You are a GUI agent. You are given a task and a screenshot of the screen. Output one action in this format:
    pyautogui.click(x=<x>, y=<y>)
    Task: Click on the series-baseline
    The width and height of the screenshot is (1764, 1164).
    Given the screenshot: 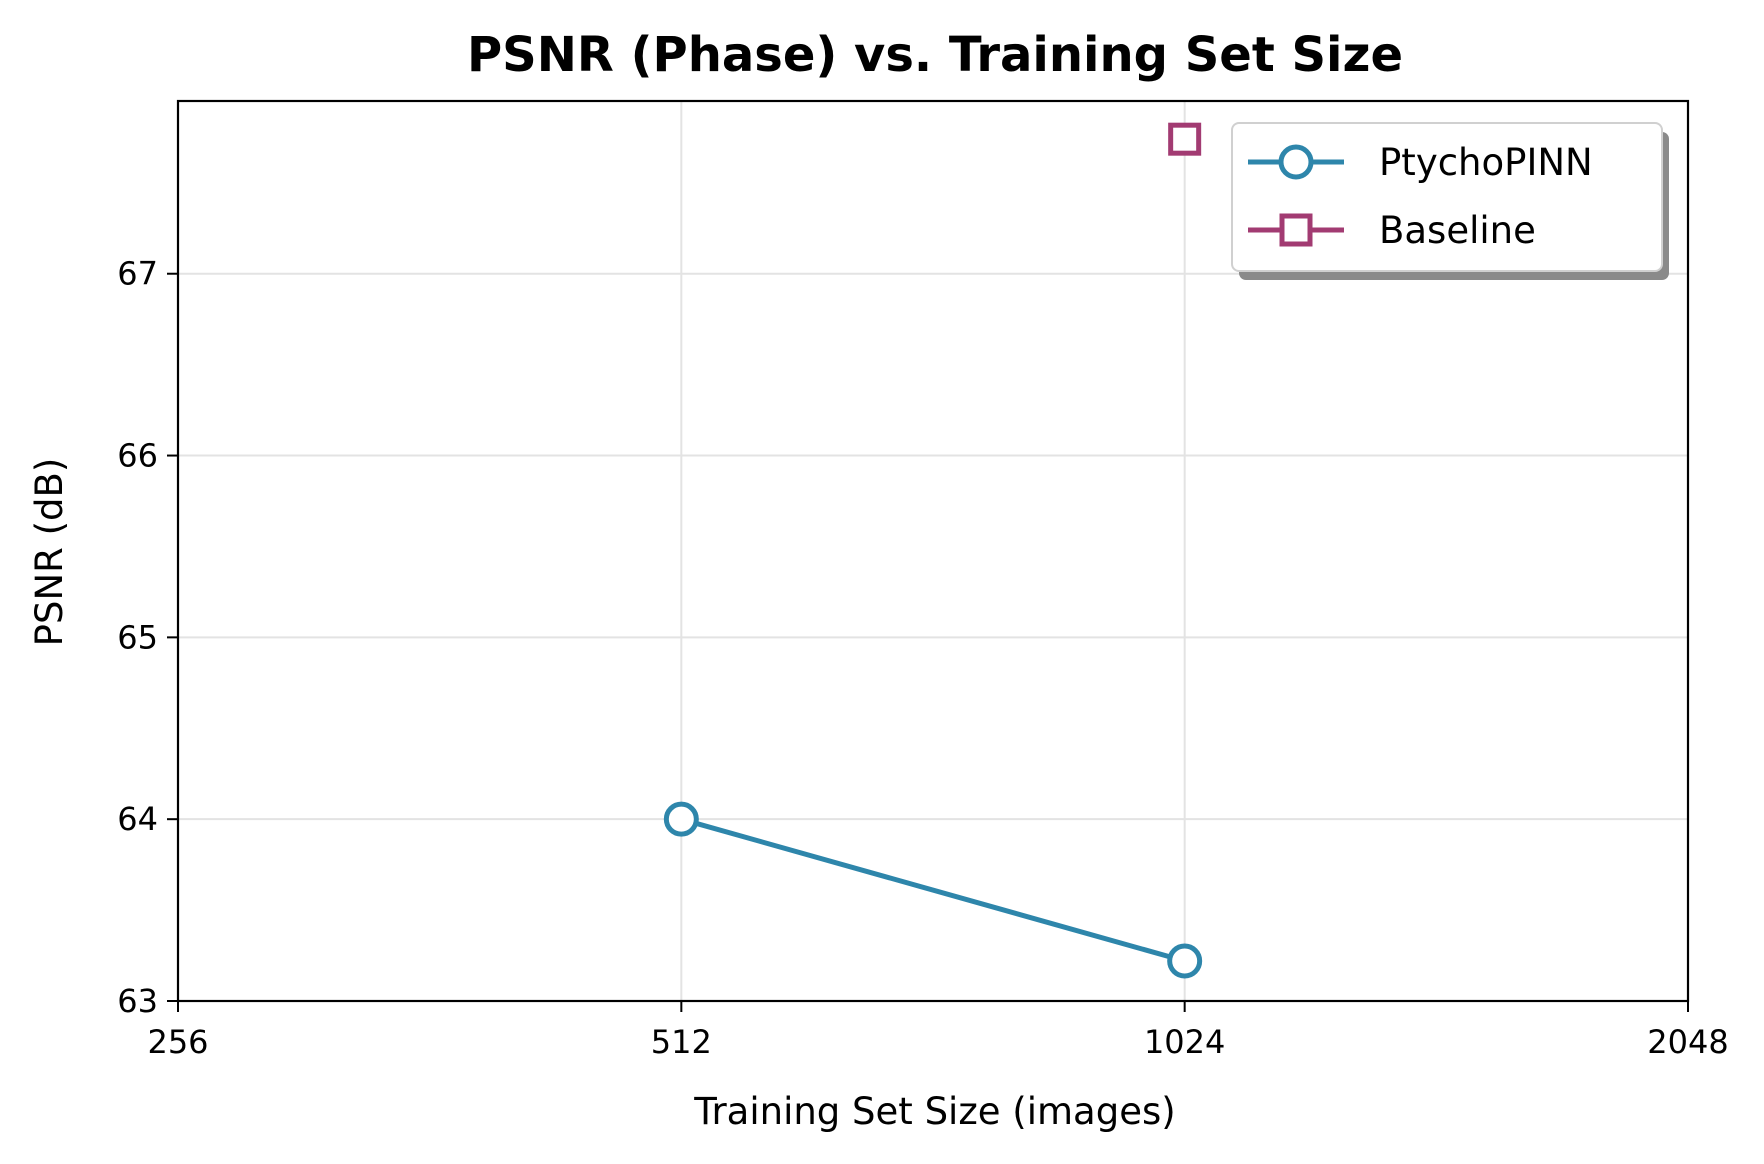 What is the action you would take?
    pyautogui.click(x=1185, y=139)
    